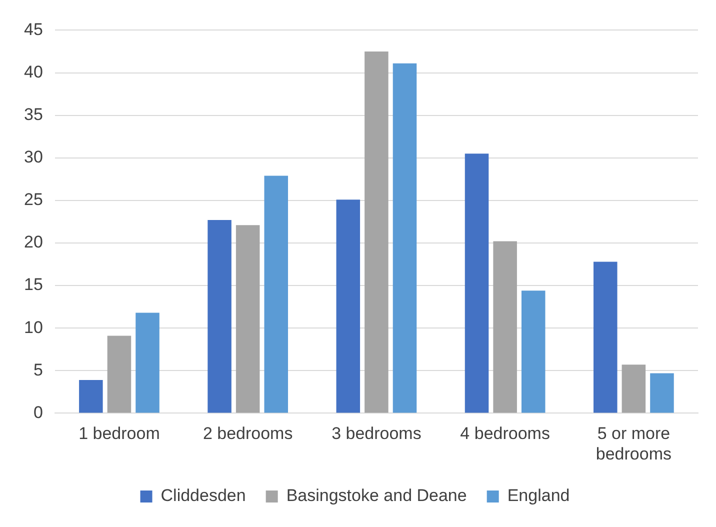 The image size is (716, 527). I want to click on legend-label: Cliddesden, so click(203, 496).